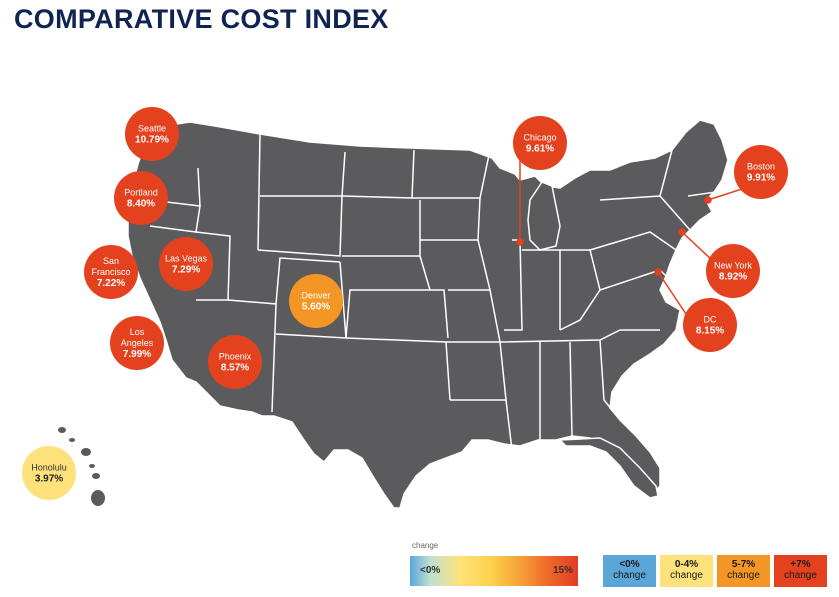 This screenshot has height=597, width=839. What do you see at coordinates (710, 320) in the screenshot?
I see `city-name-label: DC` at bounding box center [710, 320].